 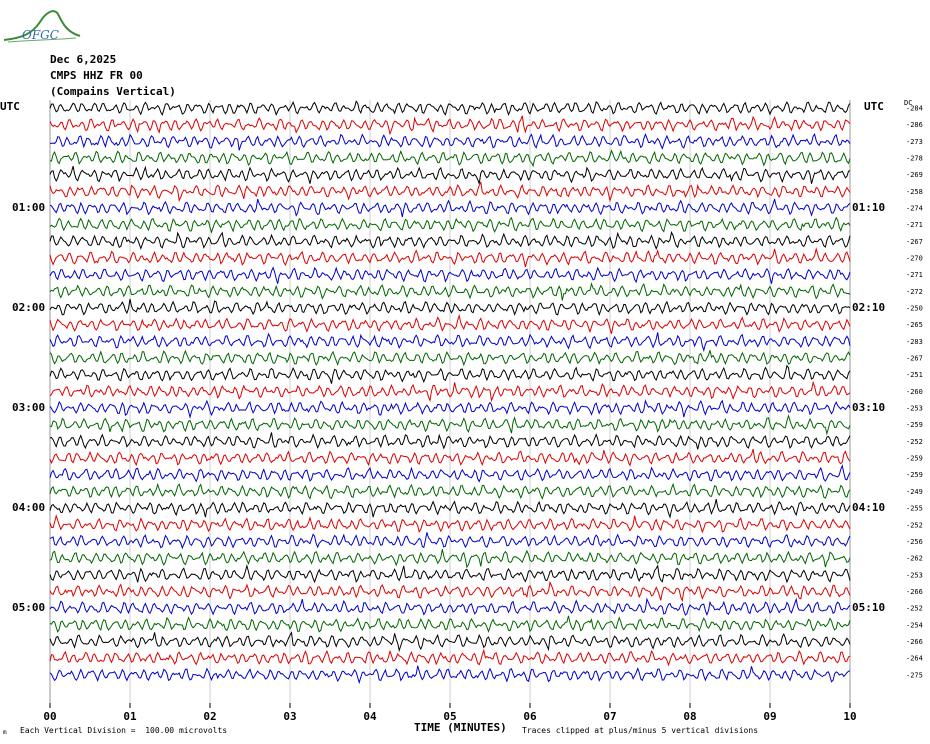 What do you see at coordinates (849, 716) in the screenshot?
I see `x-tick-label-10: 10` at bounding box center [849, 716].